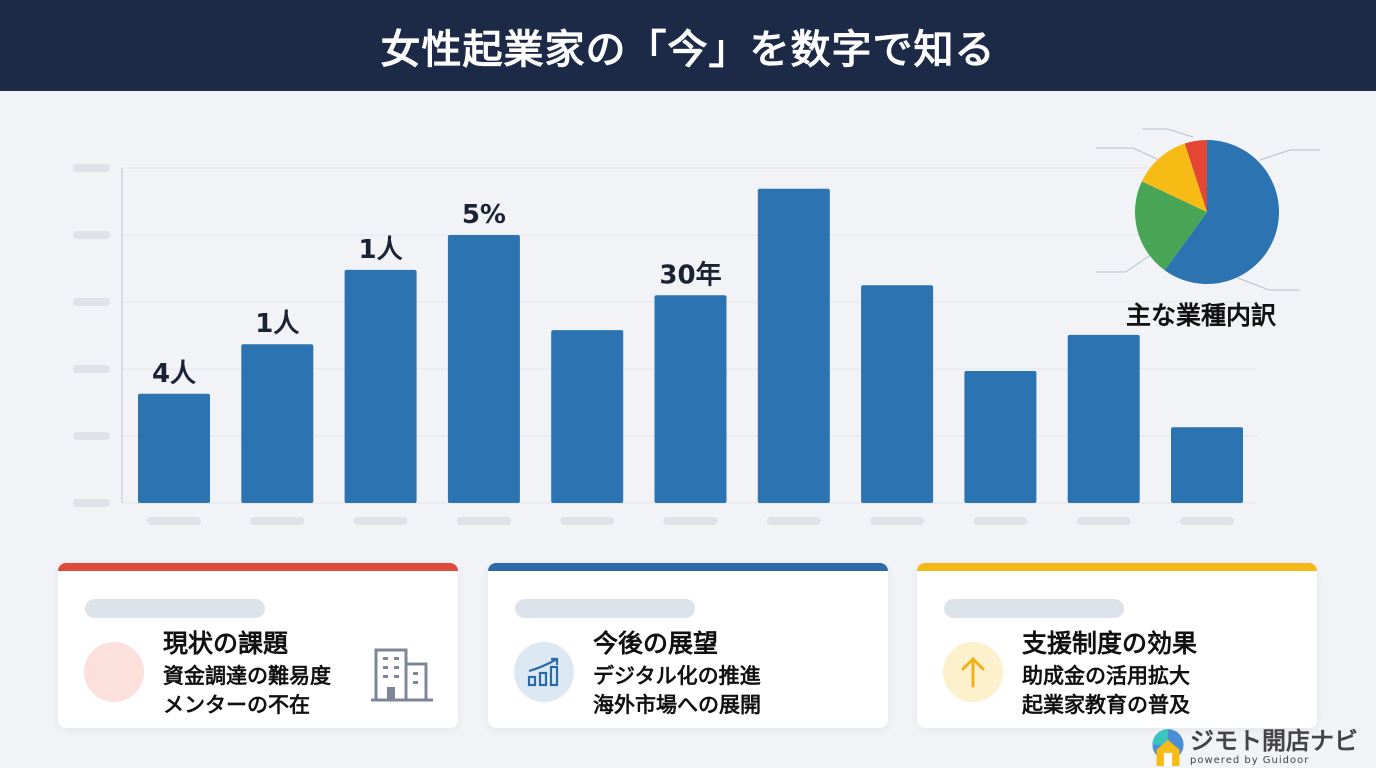  I want to click on card-title: 現状の課題, so click(226, 643).